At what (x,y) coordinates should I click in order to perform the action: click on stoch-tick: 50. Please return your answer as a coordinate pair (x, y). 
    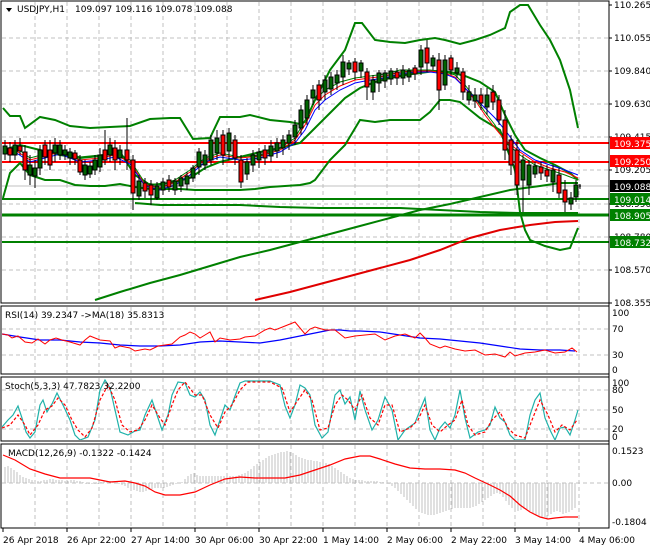
    Looking at the image, I should click on (618, 411).